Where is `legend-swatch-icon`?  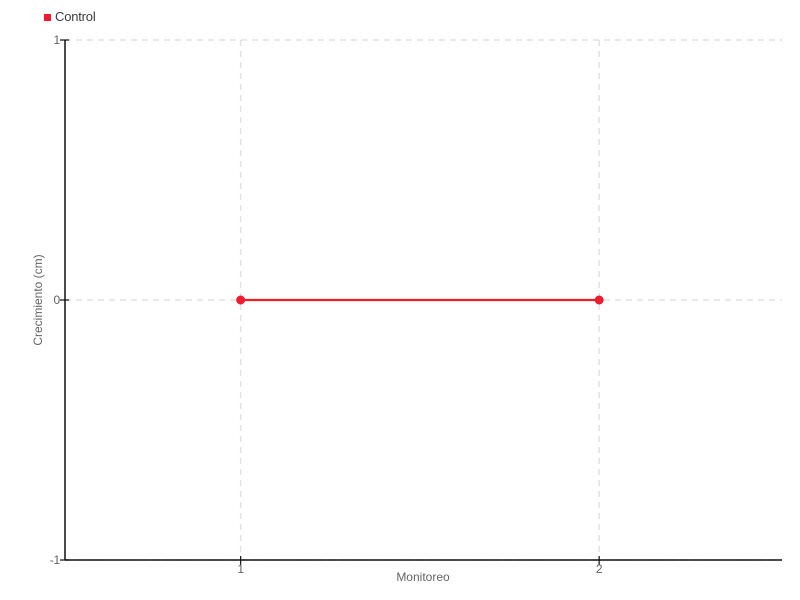
legend-swatch-icon is located at coordinates (47, 17).